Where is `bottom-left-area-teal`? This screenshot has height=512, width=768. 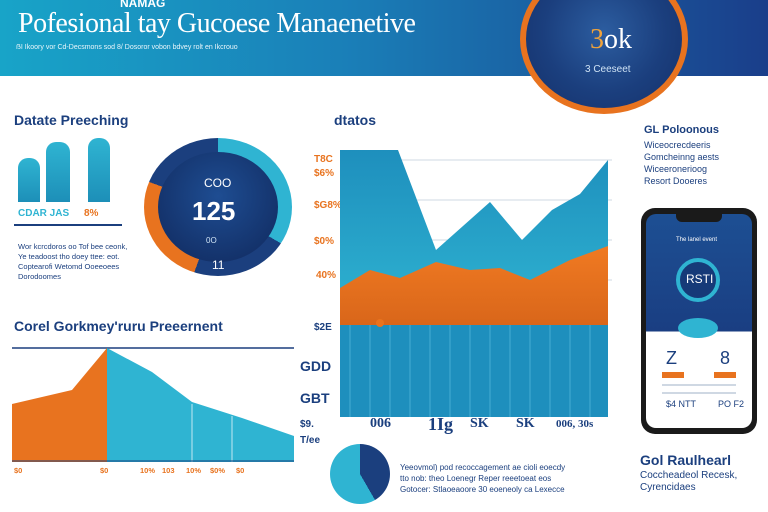
bottom-left-area-teal is located at coordinates (200, 405).